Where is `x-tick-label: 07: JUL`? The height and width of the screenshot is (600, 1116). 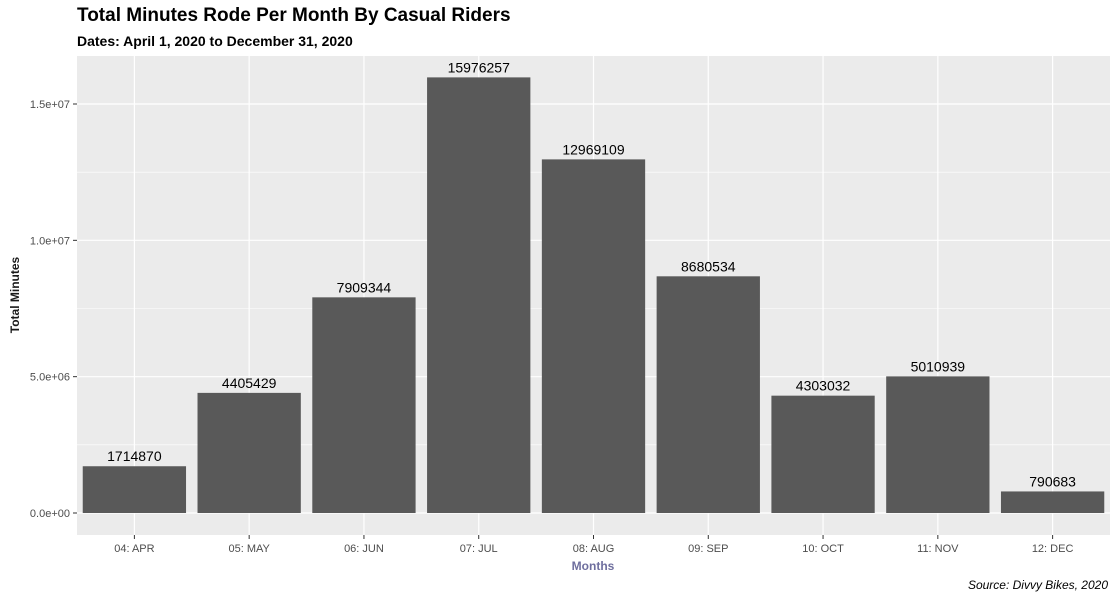
x-tick-label: 07: JUL is located at coordinates (479, 549).